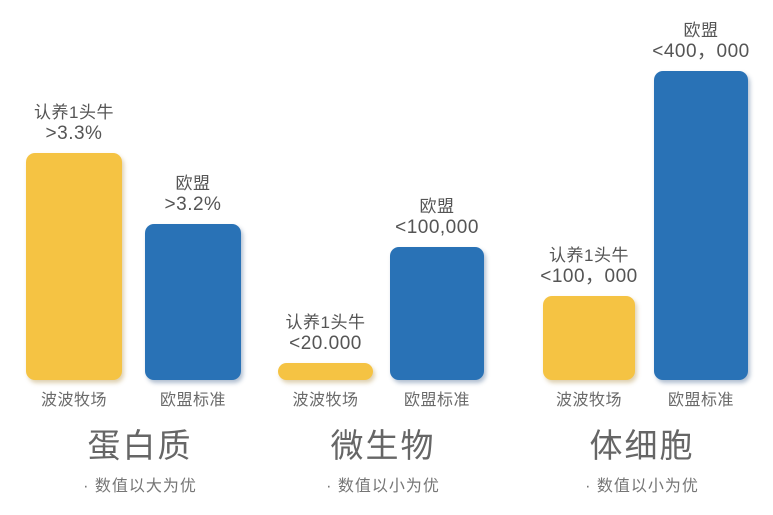 Image resolution: width=773 pixels, height=515 pixels. I want to click on category-microbes: 微生物 · 数值以小为优, so click(383, 460).